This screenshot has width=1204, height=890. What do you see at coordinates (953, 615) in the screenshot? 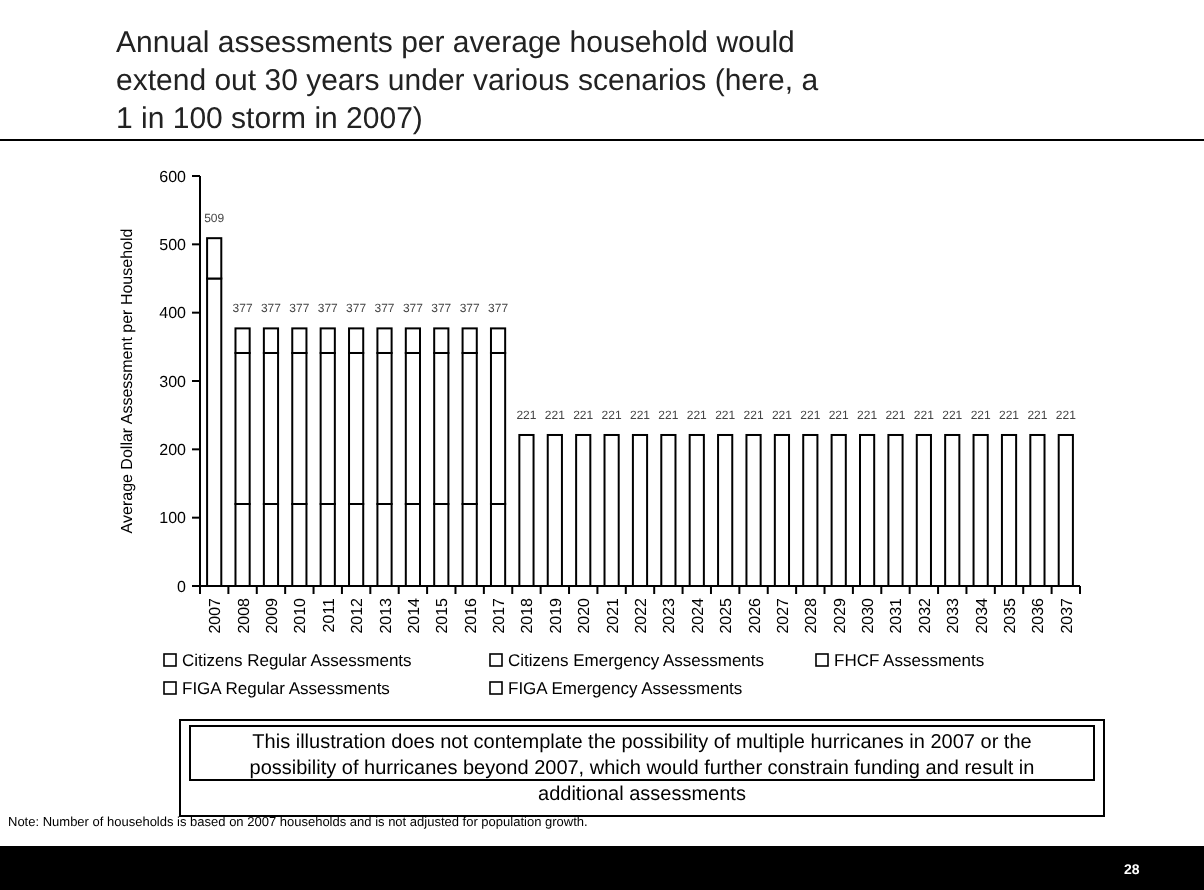
I see `x-tick-label: 2033` at bounding box center [953, 615].